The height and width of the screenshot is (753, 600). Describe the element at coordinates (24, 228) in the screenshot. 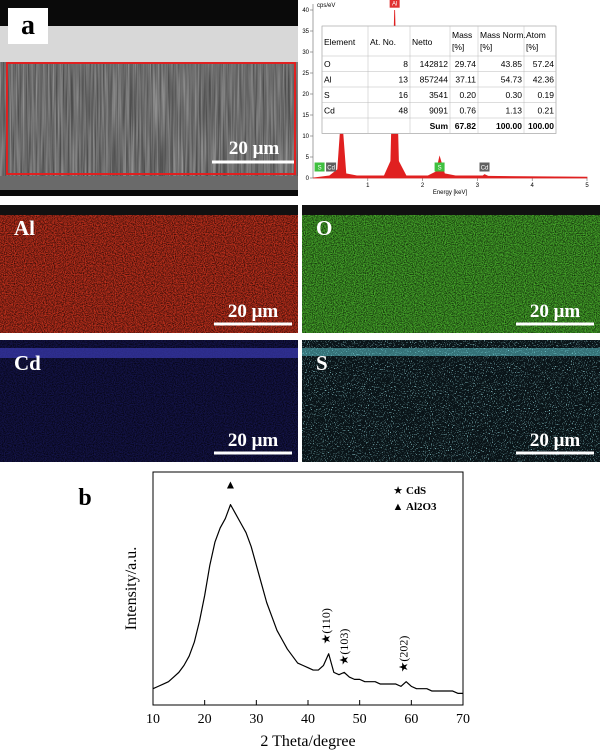

I see `map-element-label: Al` at that location.